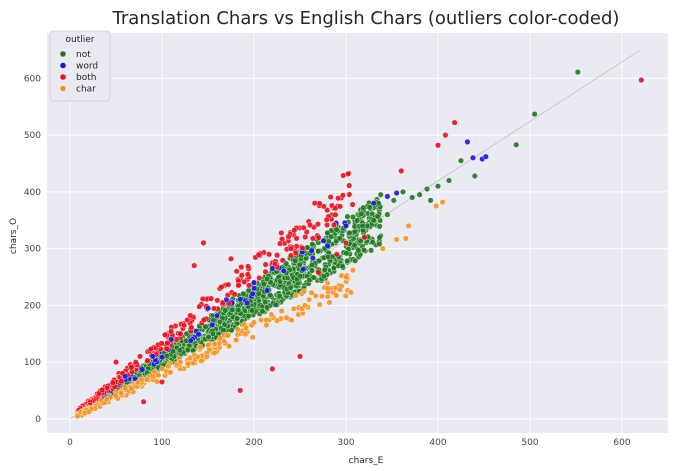 The image size is (686, 471). I want to click on legend-label-both: both, so click(86, 78).